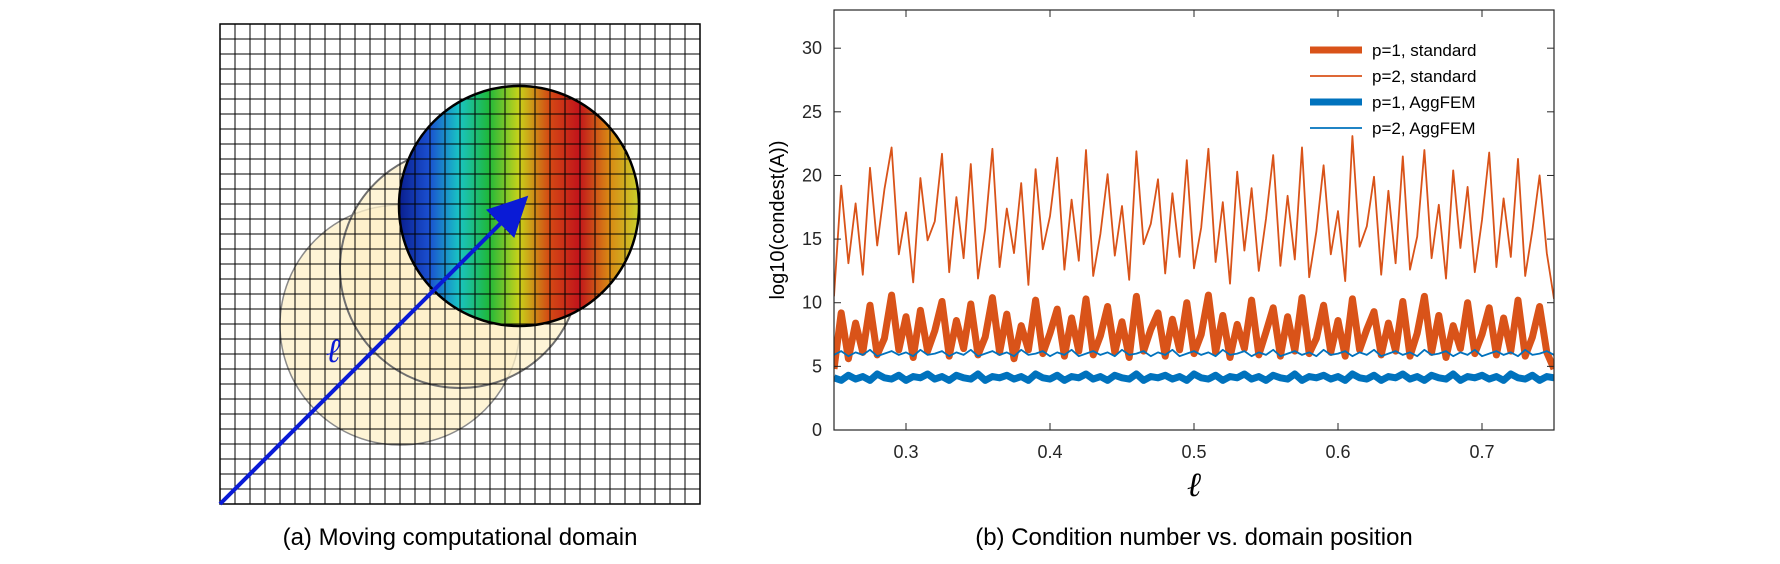 The height and width of the screenshot is (564, 1780). Describe the element at coordinates (1194, 377) in the screenshot. I see `series-line-p-1-aggfem` at that location.